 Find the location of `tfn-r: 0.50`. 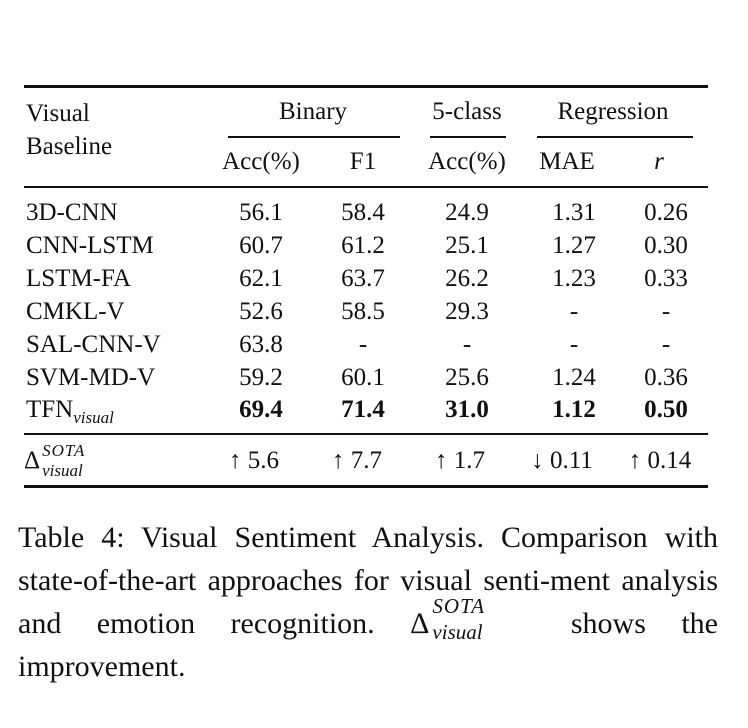

tfn-r: 0.50 is located at coordinates (666, 409).